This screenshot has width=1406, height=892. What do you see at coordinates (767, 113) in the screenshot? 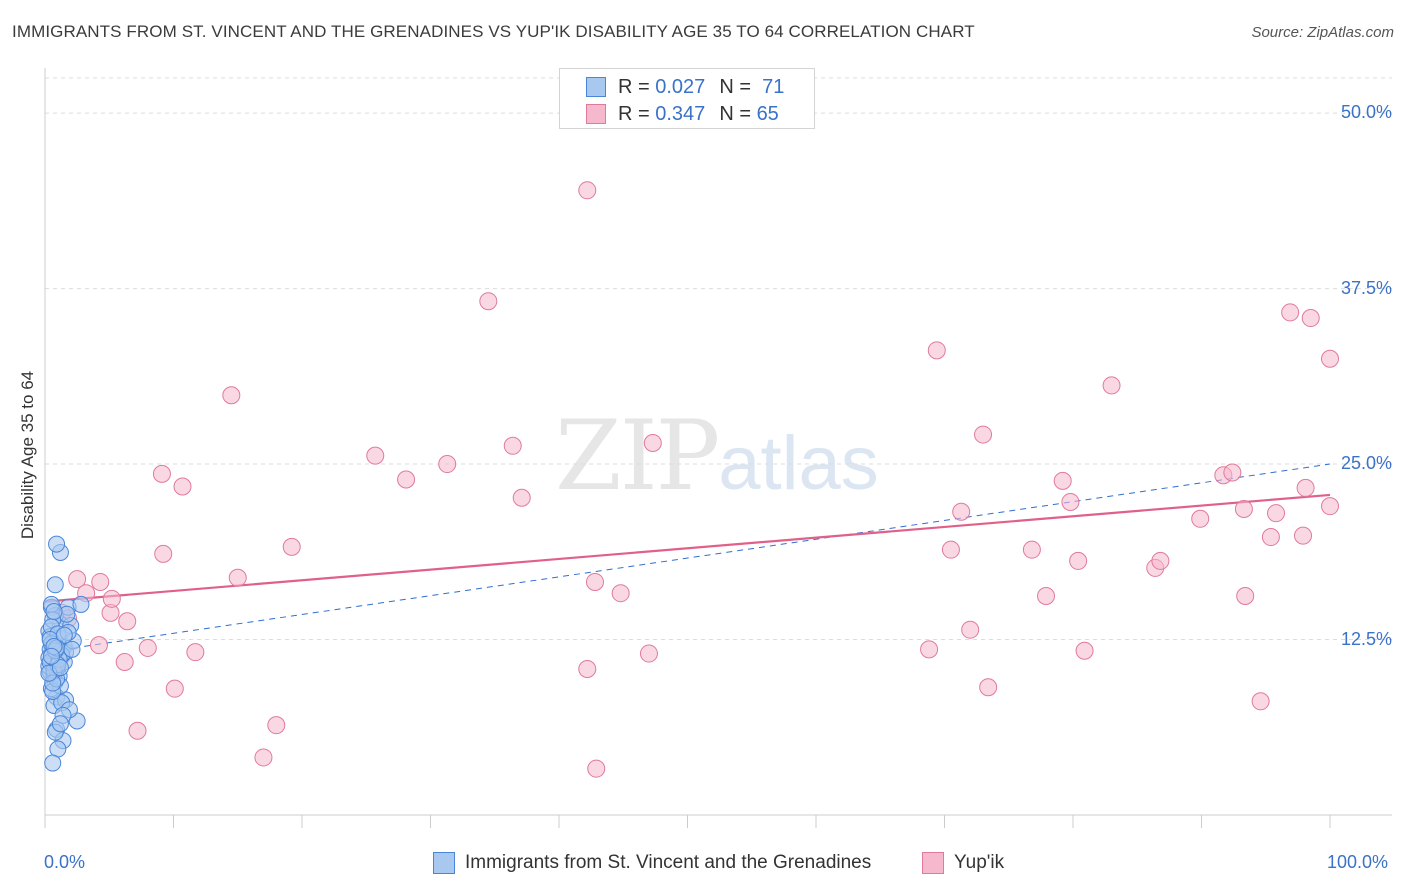
I see `legend-n-value: 65` at bounding box center [767, 113].